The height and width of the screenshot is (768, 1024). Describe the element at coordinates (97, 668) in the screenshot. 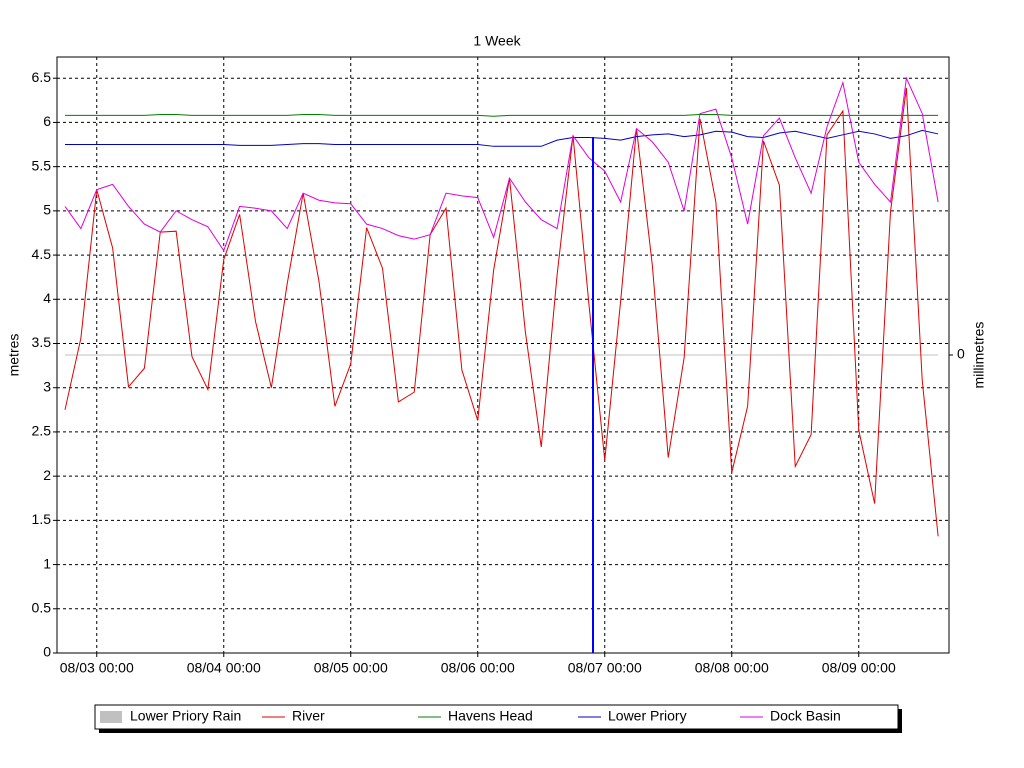

I see `x-tick-label: 08/03 00:00` at that location.